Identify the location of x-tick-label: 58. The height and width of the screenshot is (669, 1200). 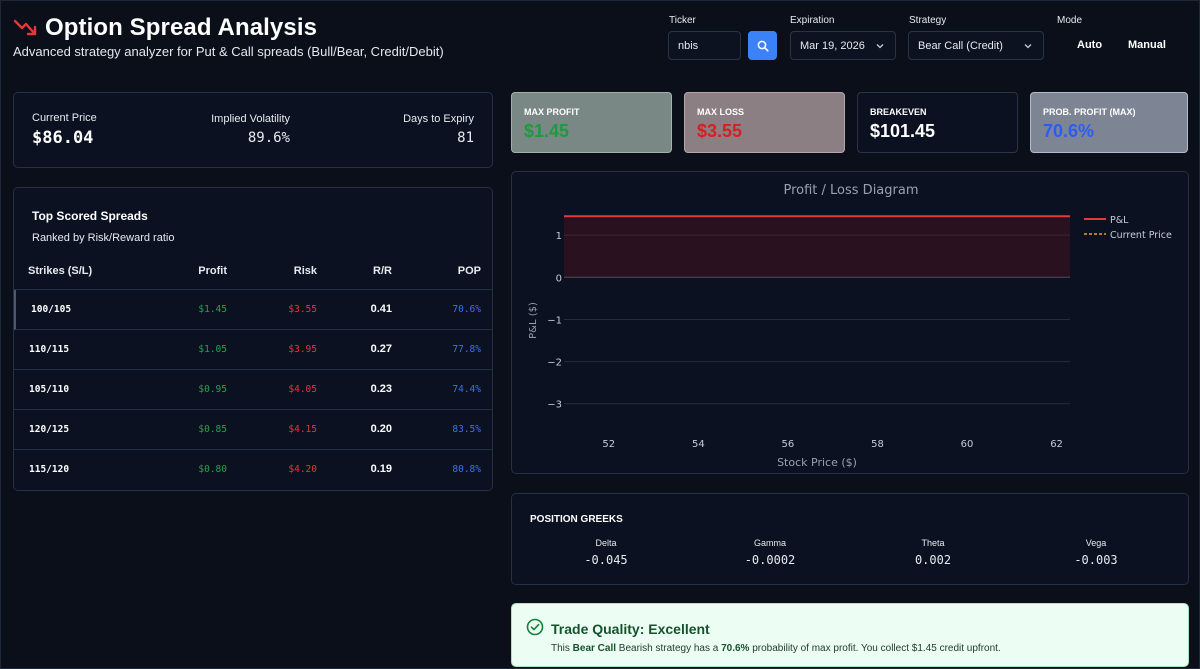
(877, 444).